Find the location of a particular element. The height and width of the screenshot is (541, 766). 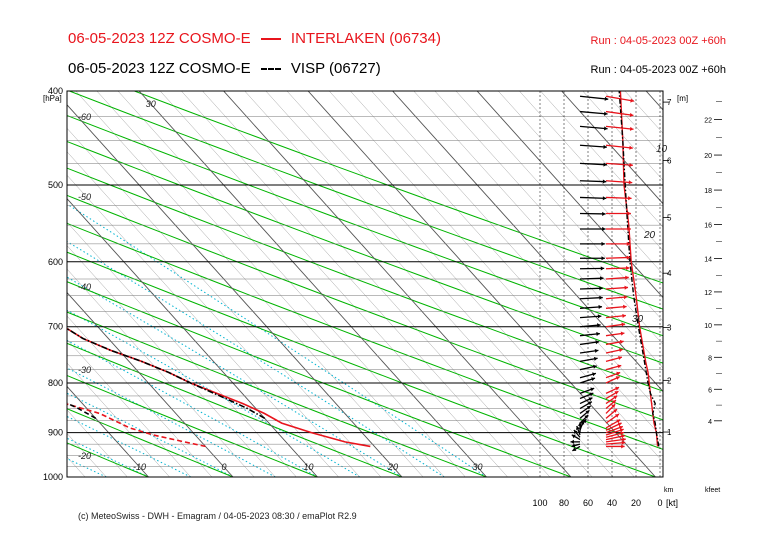

visp-wind-speed-curve is located at coordinates (639, 269).